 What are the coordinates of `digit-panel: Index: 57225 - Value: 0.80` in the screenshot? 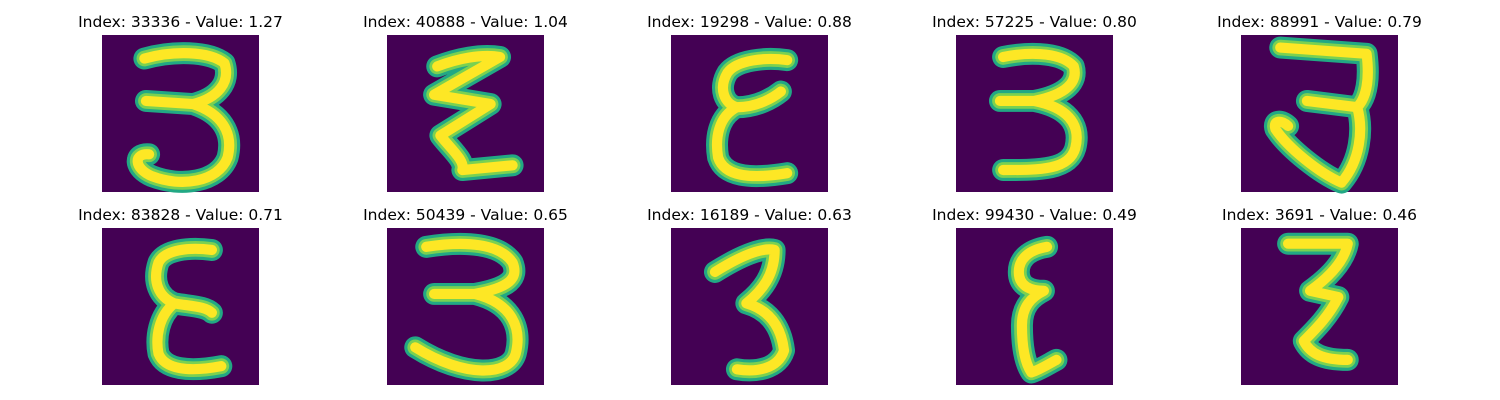 It's located at (1034, 102).